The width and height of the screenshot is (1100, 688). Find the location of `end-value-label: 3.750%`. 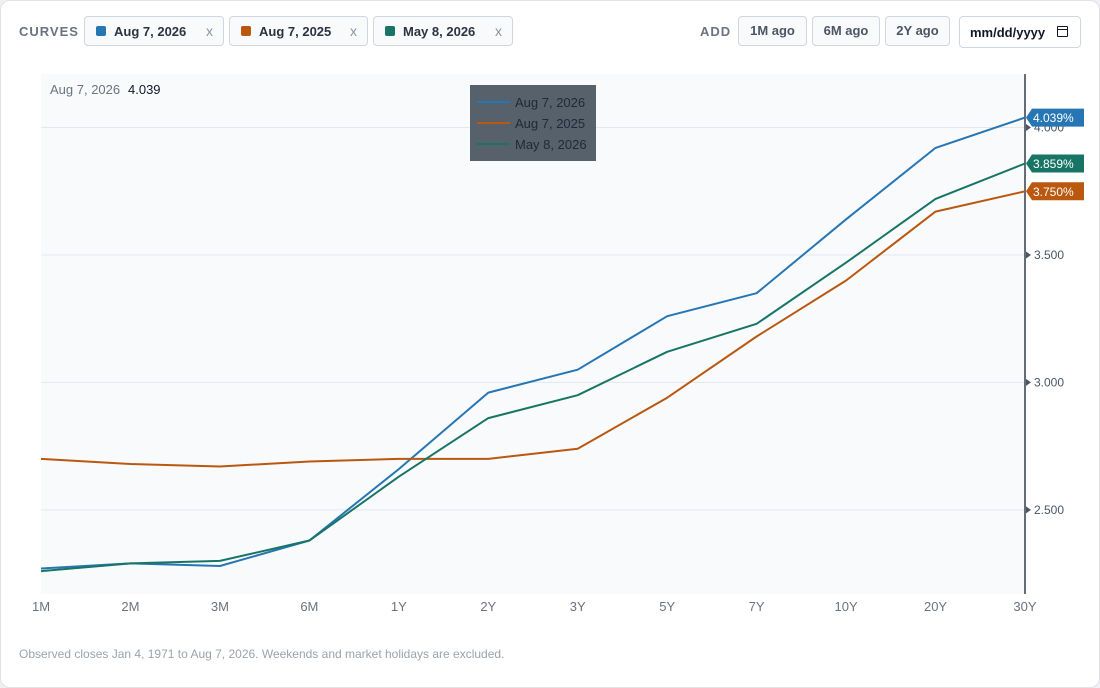

end-value-label: 3.750% is located at coordinates (1053, 192).